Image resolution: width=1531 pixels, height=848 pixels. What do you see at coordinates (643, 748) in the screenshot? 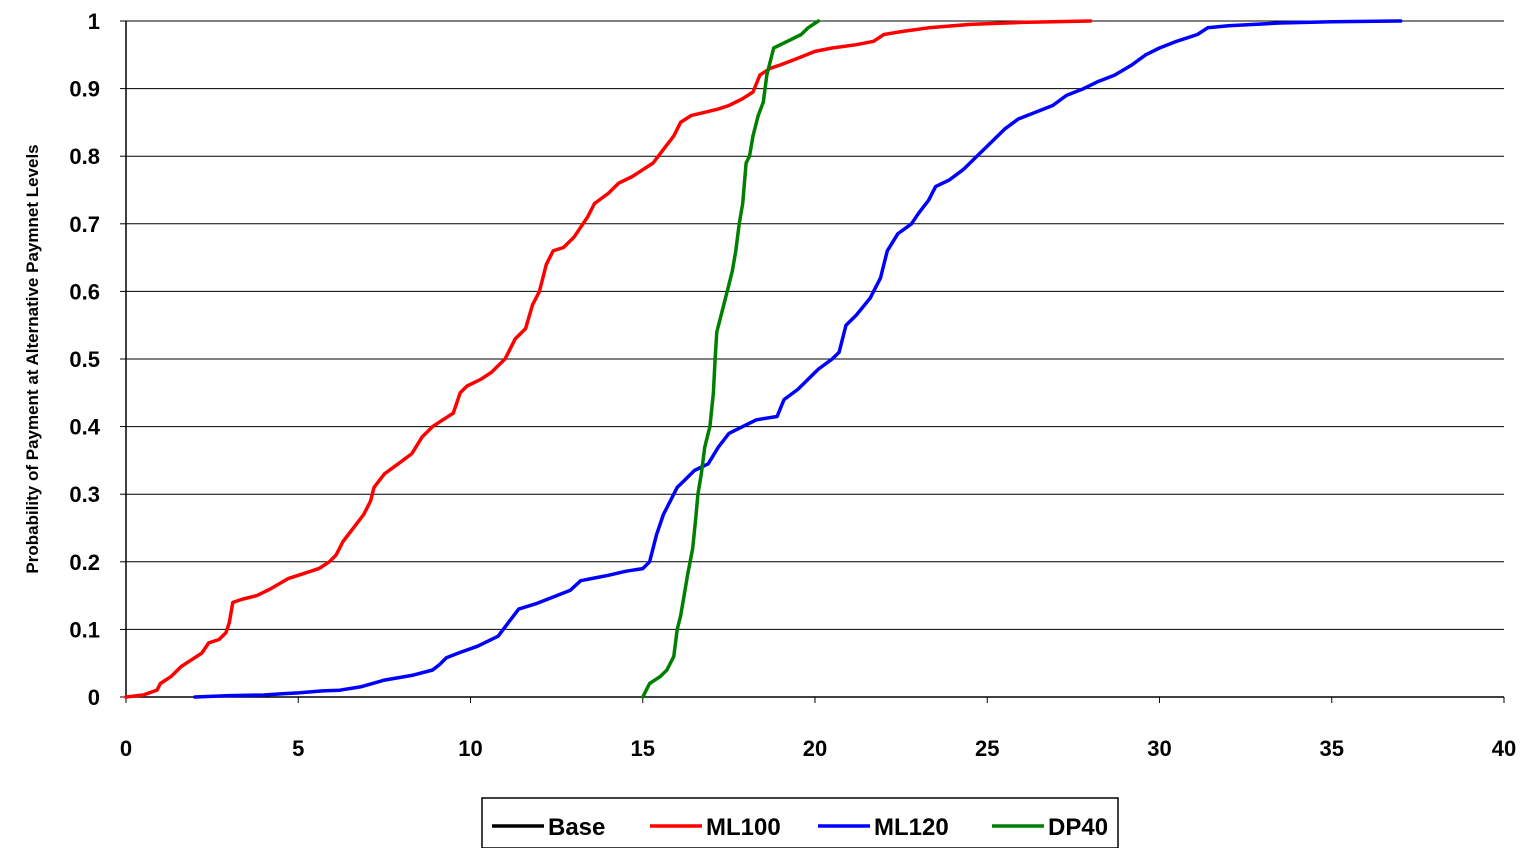
I see `x-tick-label: 15` at bounding box center [643, 748].